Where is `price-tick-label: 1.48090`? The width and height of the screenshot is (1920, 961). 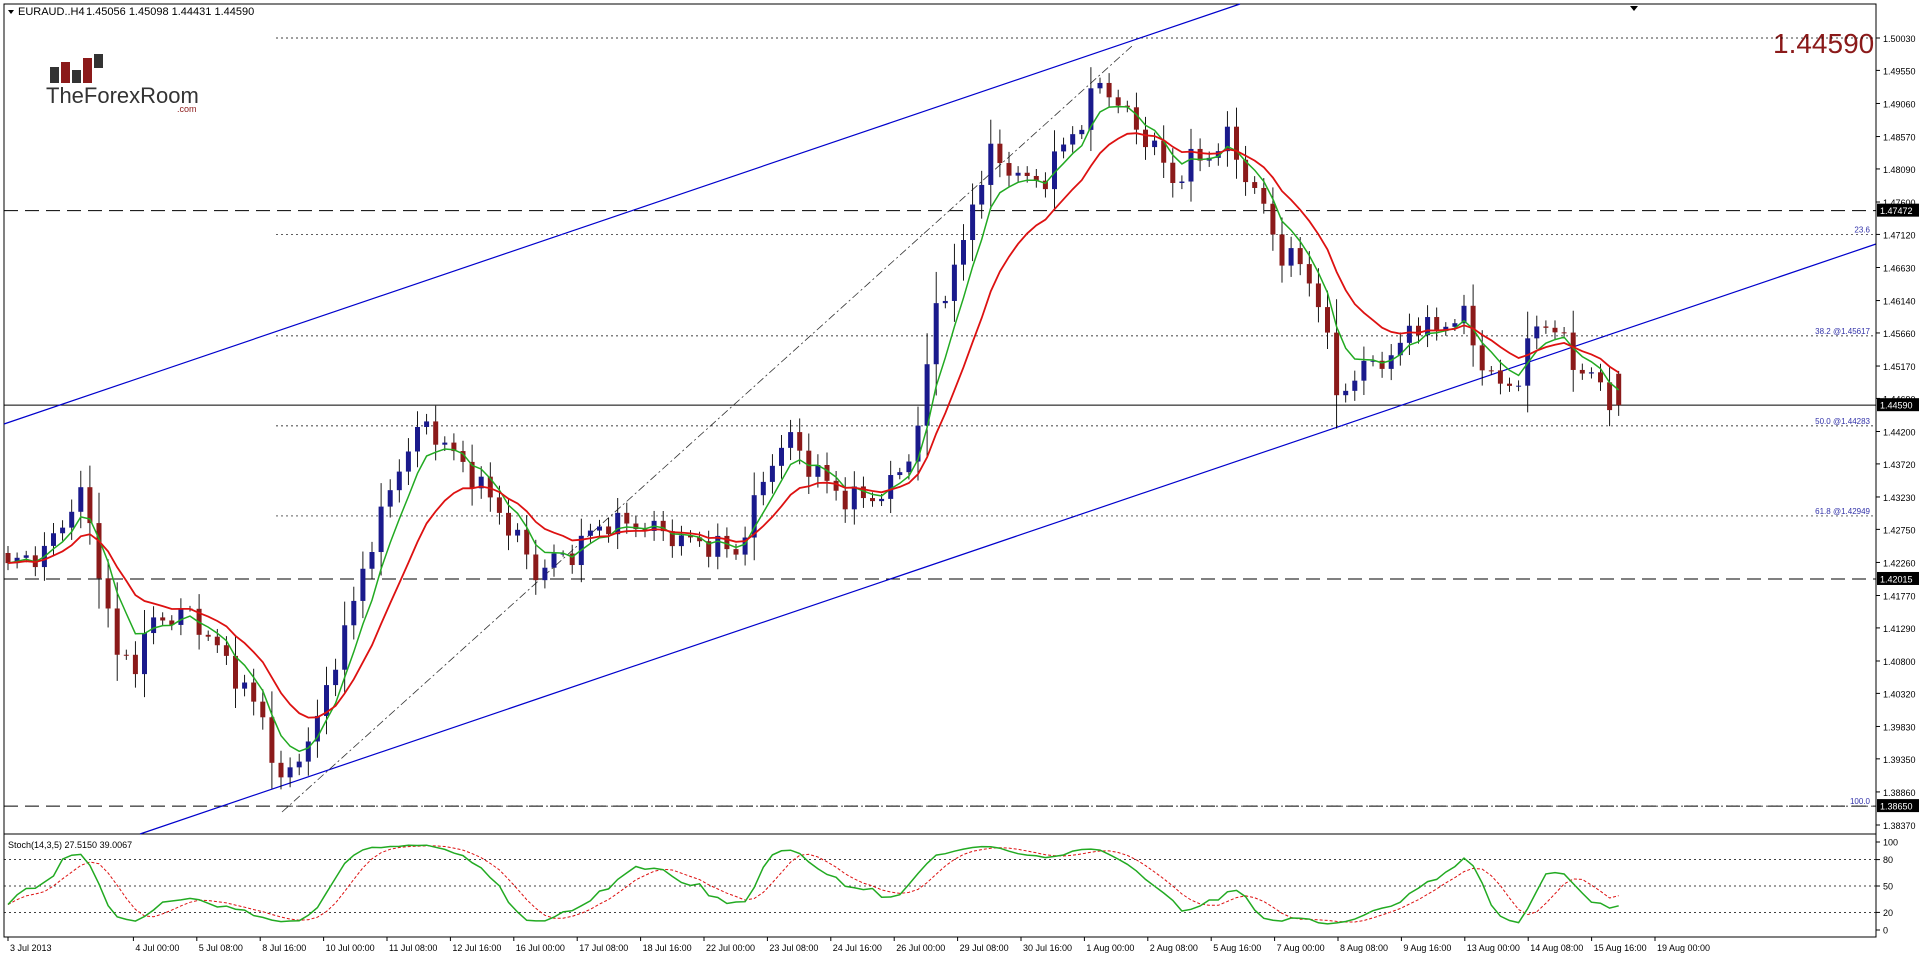 price-tick-label: 1.48090 is located at coordinates (1899, 170).